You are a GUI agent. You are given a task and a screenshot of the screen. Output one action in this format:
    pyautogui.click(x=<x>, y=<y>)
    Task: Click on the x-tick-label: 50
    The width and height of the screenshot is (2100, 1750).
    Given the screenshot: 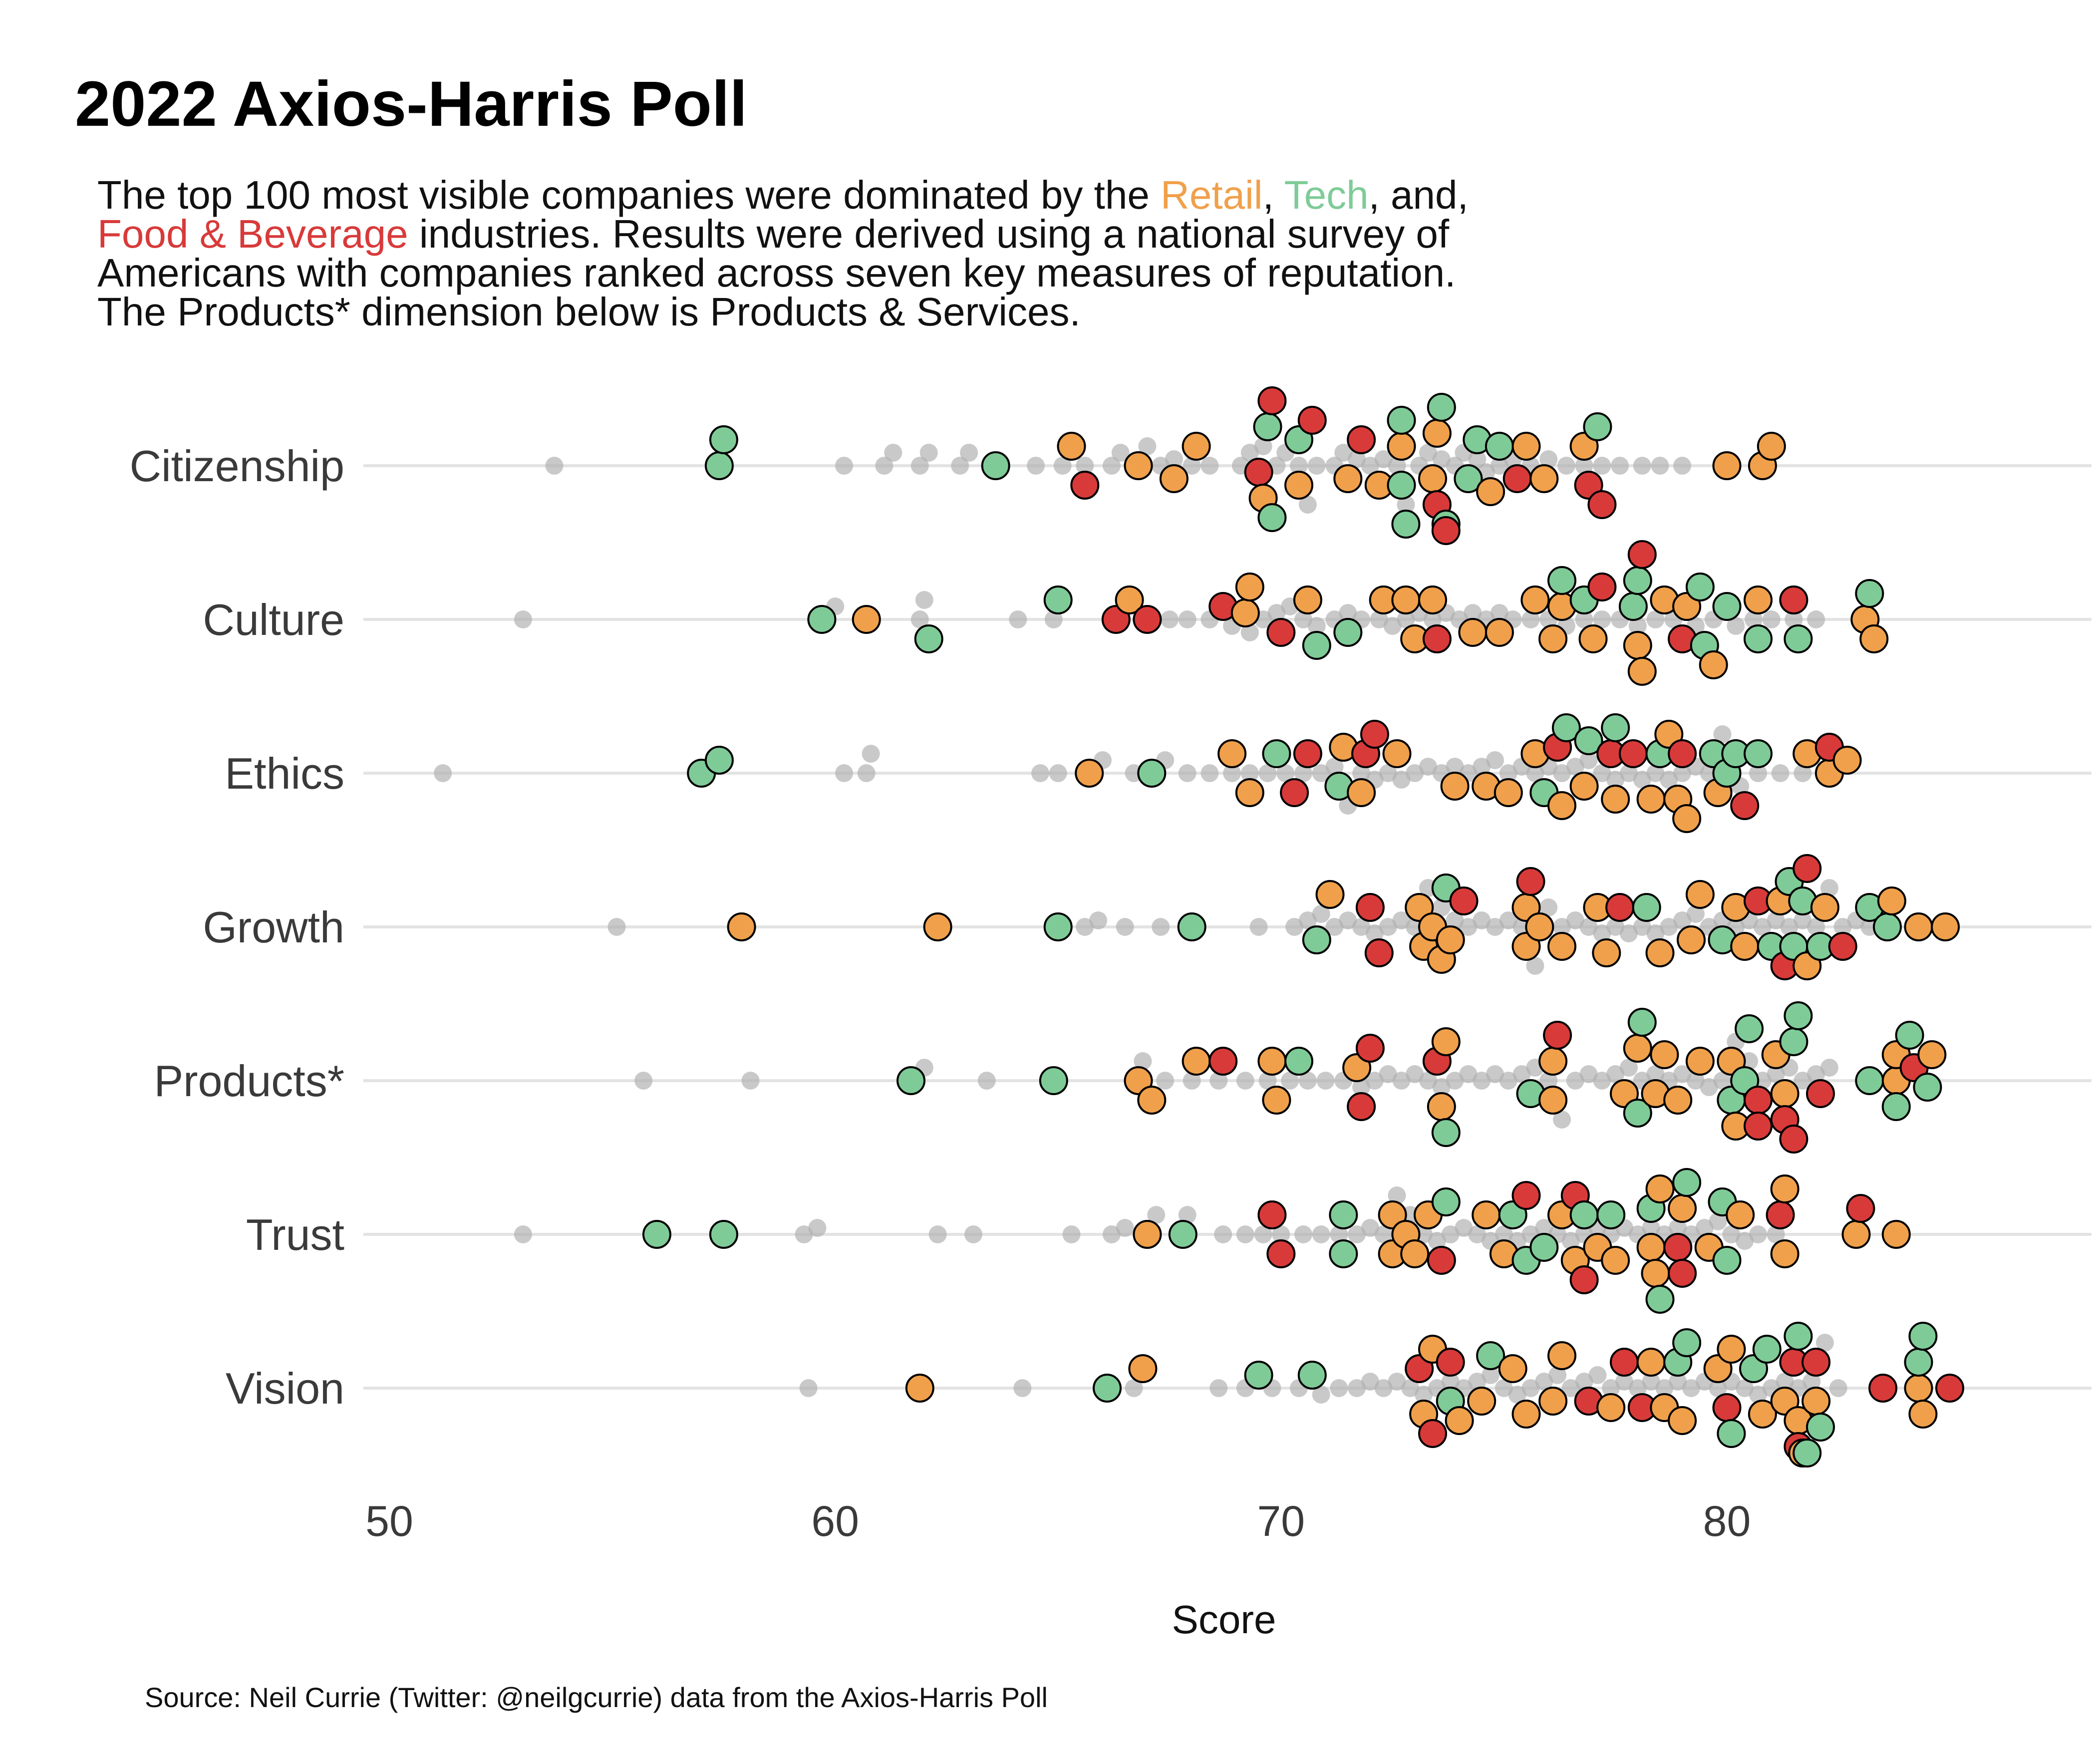 What is the action you would take?
    pyautogui.click(x=389, y=1521)
    